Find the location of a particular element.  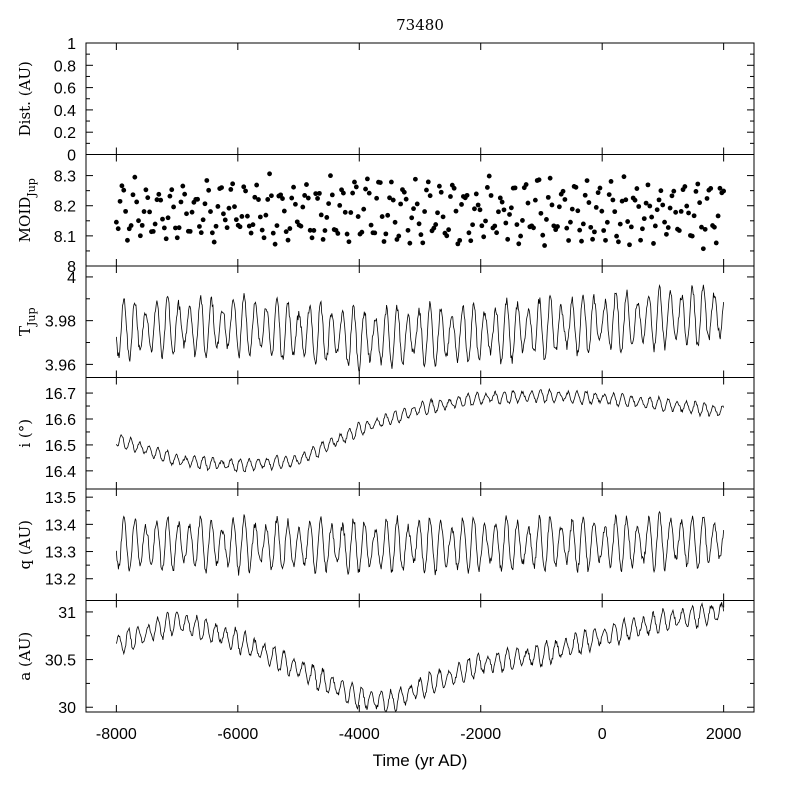

x-tick-label: 0 is located at coordinates (602, 734).